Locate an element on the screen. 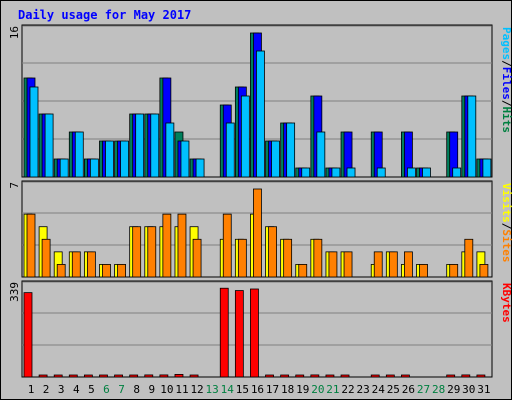 The height and width of the screenshot is (400, 512). x-tick-label-day-11: 11 is located at coordinates (181, 389).